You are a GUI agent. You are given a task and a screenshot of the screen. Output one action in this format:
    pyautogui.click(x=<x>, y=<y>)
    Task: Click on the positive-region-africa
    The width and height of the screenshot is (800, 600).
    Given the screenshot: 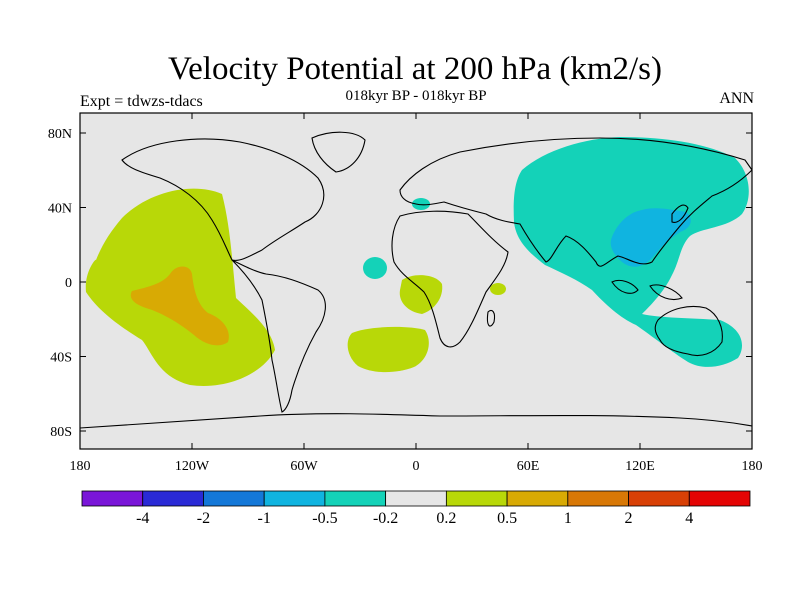 What is the action you would take?
    pyautogui.click(x=421, y=294)
    